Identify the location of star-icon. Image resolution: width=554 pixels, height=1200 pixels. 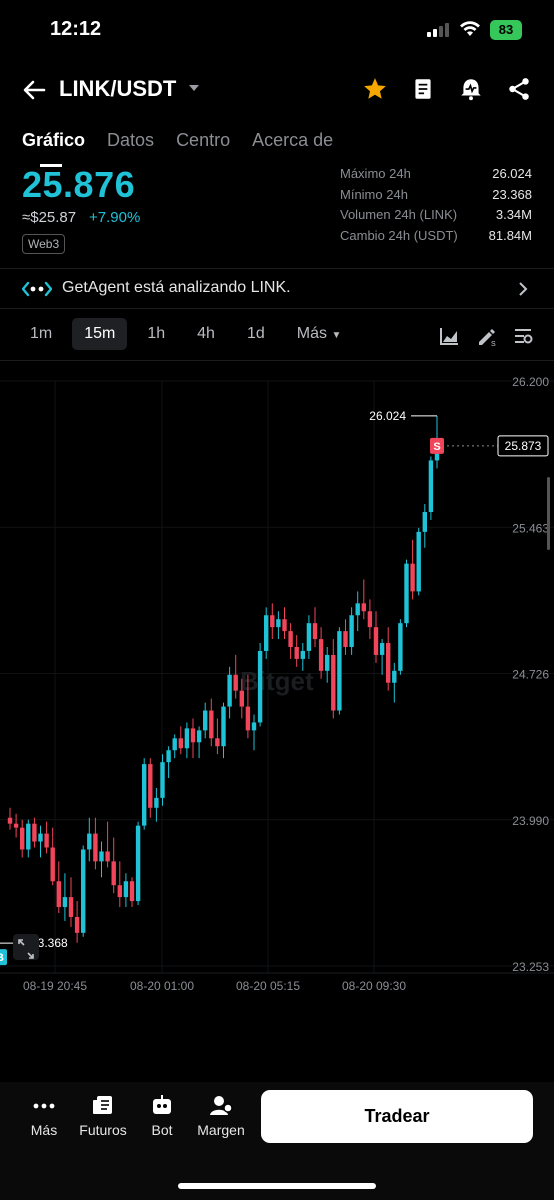
(375, 89).